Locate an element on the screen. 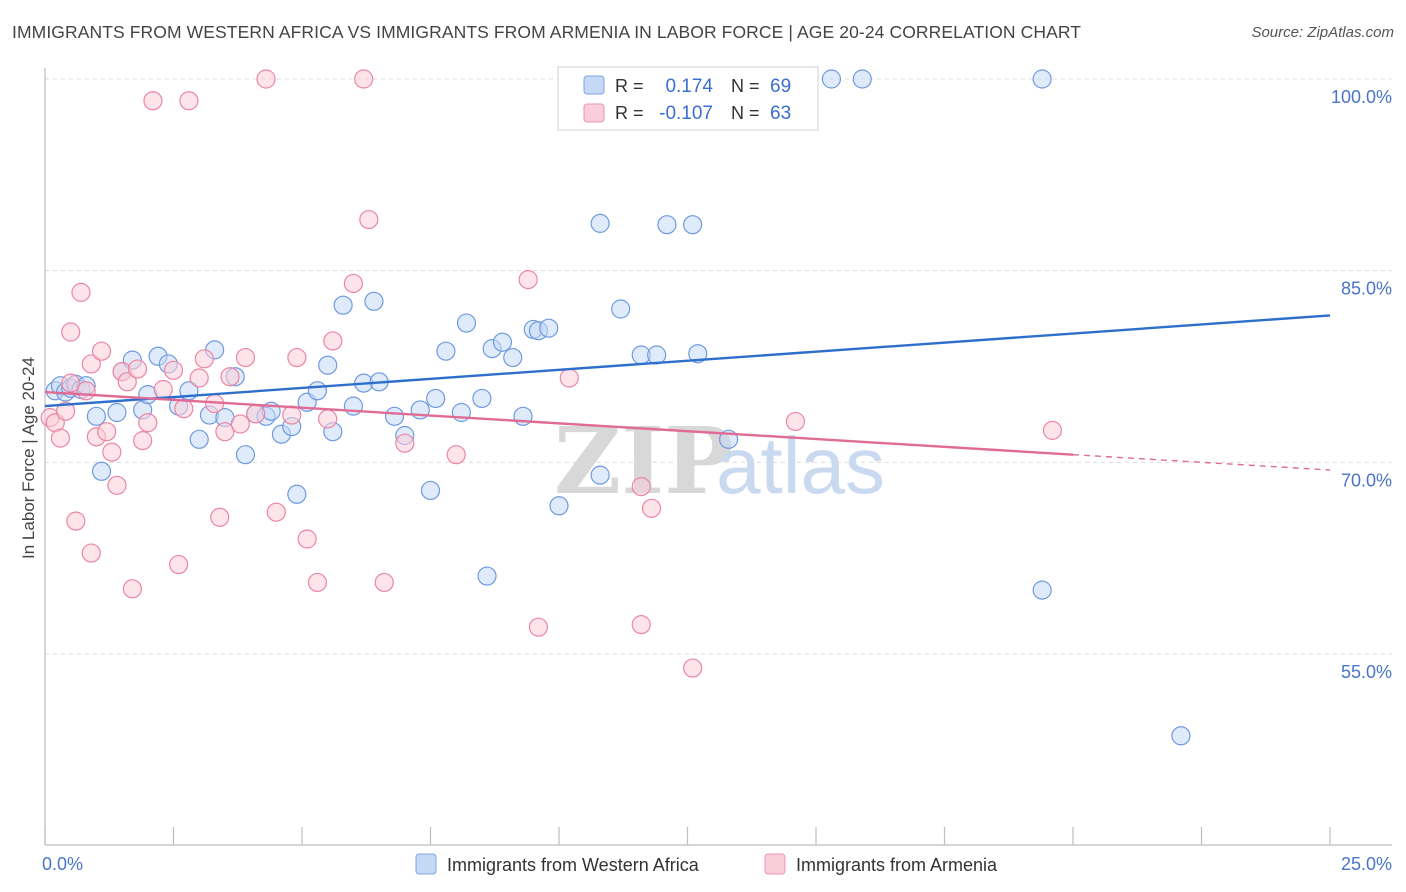 The width and height of the screenshot is (1406, 892). legend-r-value-1: 0.174 is located at coordinates (689, 86).